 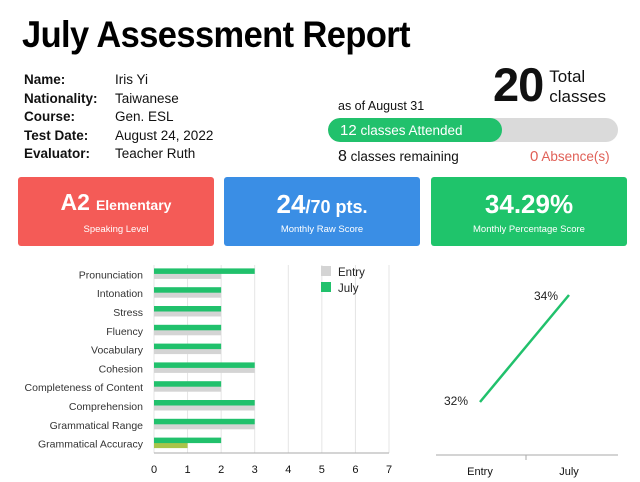 What do you see at coordinates (322, 229) in the screenshot?
I see `raw-score-caption: Monthly Raw Score` at bounding box center [322, 229].